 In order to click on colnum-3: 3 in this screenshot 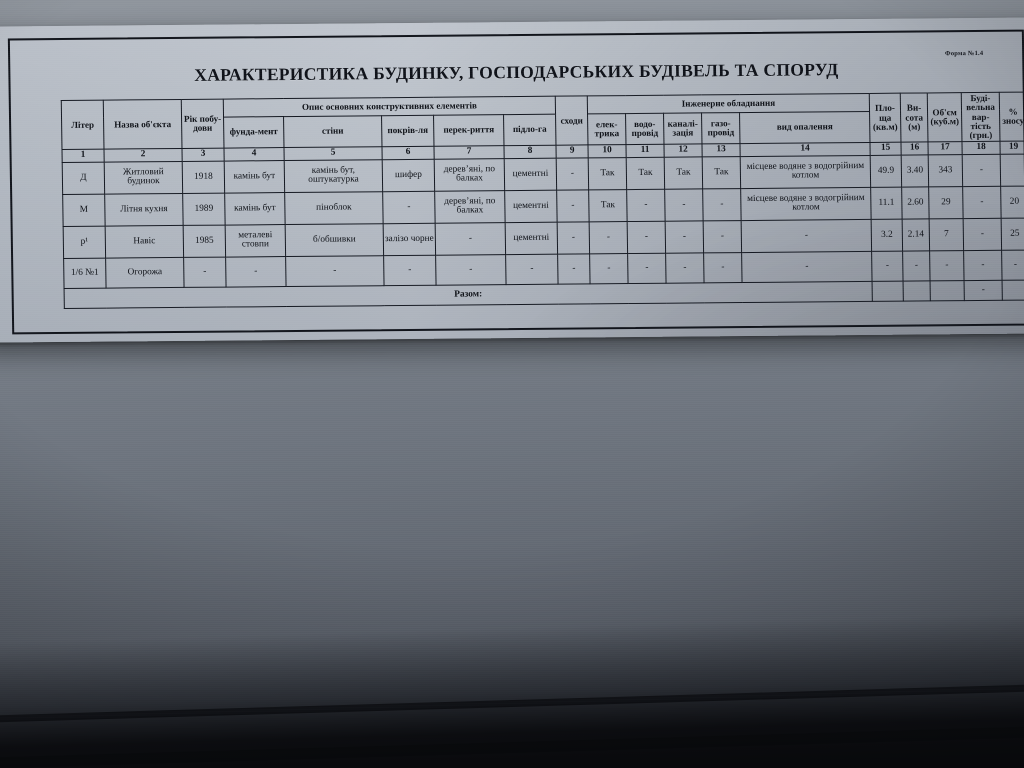, I will do `click(203, 155)`.